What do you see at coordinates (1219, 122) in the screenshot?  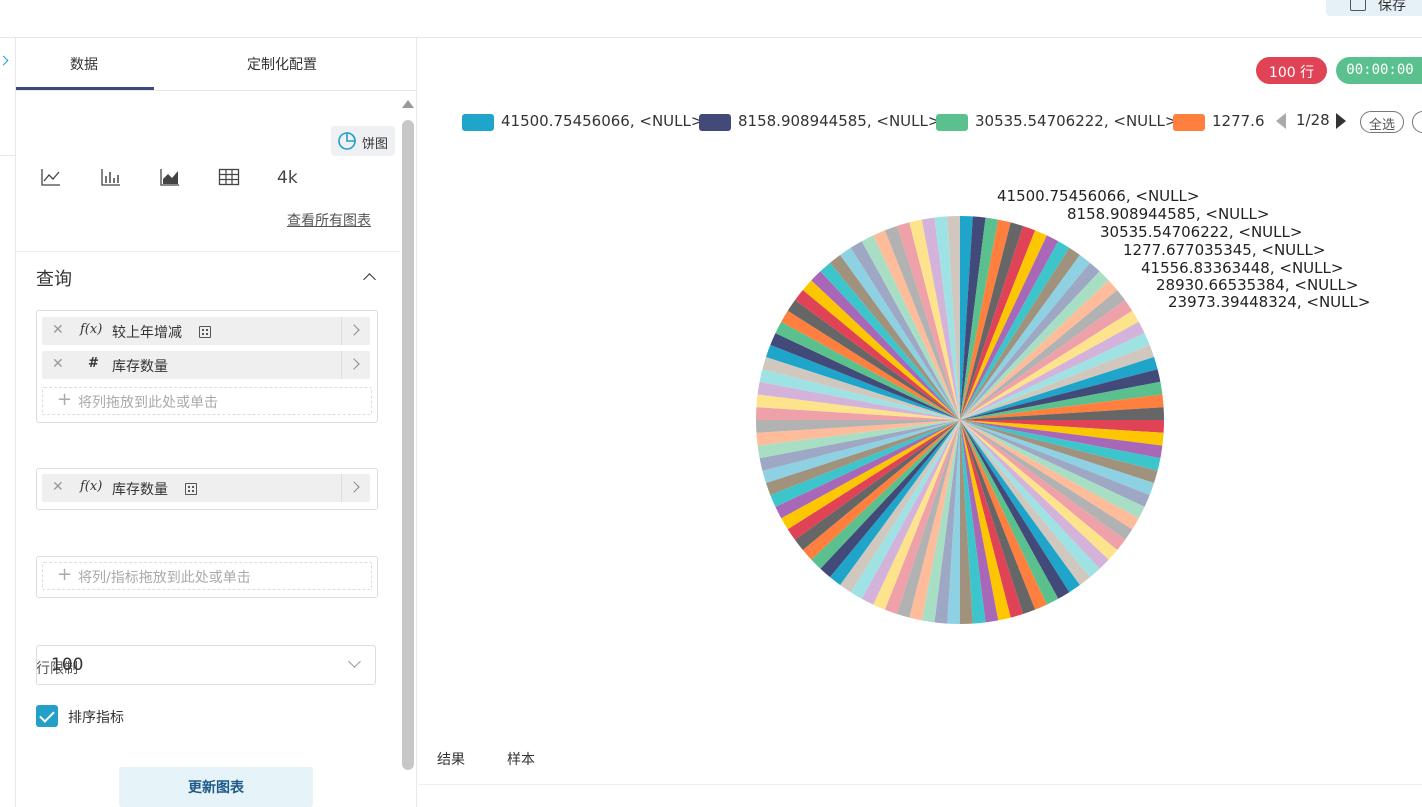 I see `legend-item: 1277.67` at bounding box center [1219, 122].